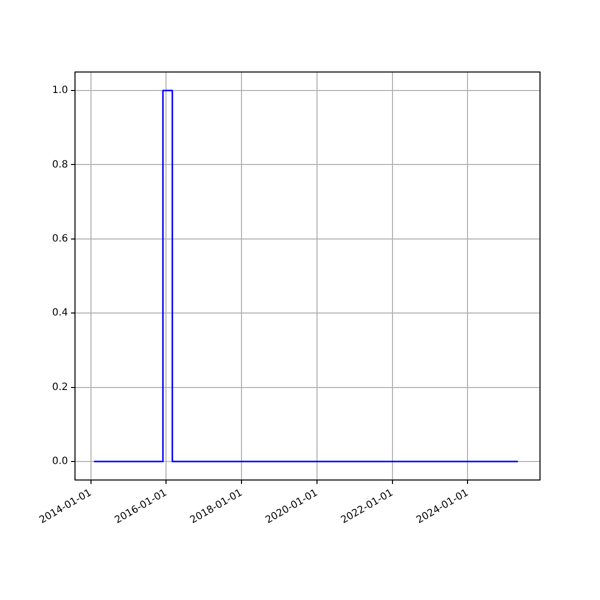 This screenshot has height=600, width=600. I want to click on y-tick-label: 0.6, so click(60, 239).